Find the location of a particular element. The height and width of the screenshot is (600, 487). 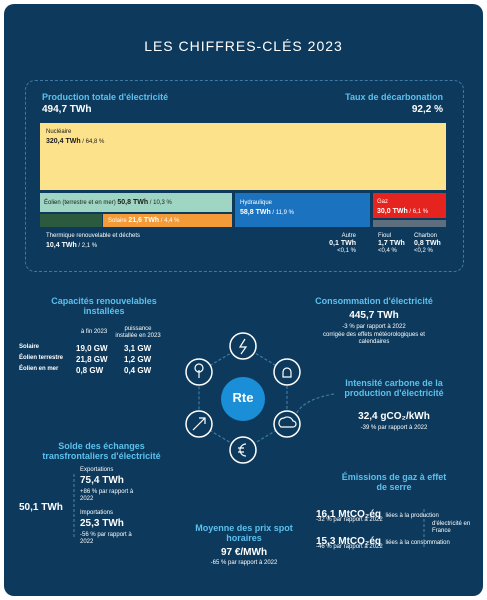

production-value: 494,7 TWh is located at coordinates (67, 109).